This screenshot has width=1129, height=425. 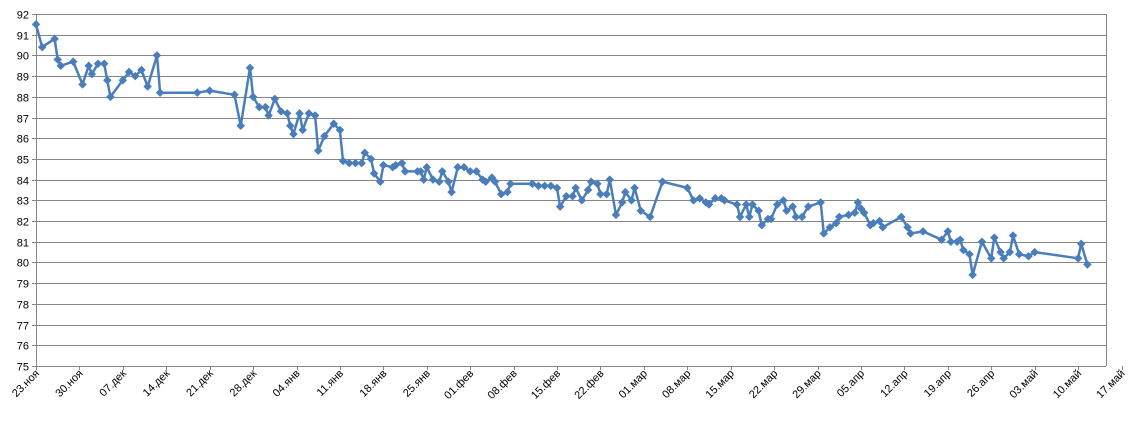 What do you see at coordinates (23, 285) in the screenshot?
I see `y-tick-label: 79` at bounding box center [23, 285].